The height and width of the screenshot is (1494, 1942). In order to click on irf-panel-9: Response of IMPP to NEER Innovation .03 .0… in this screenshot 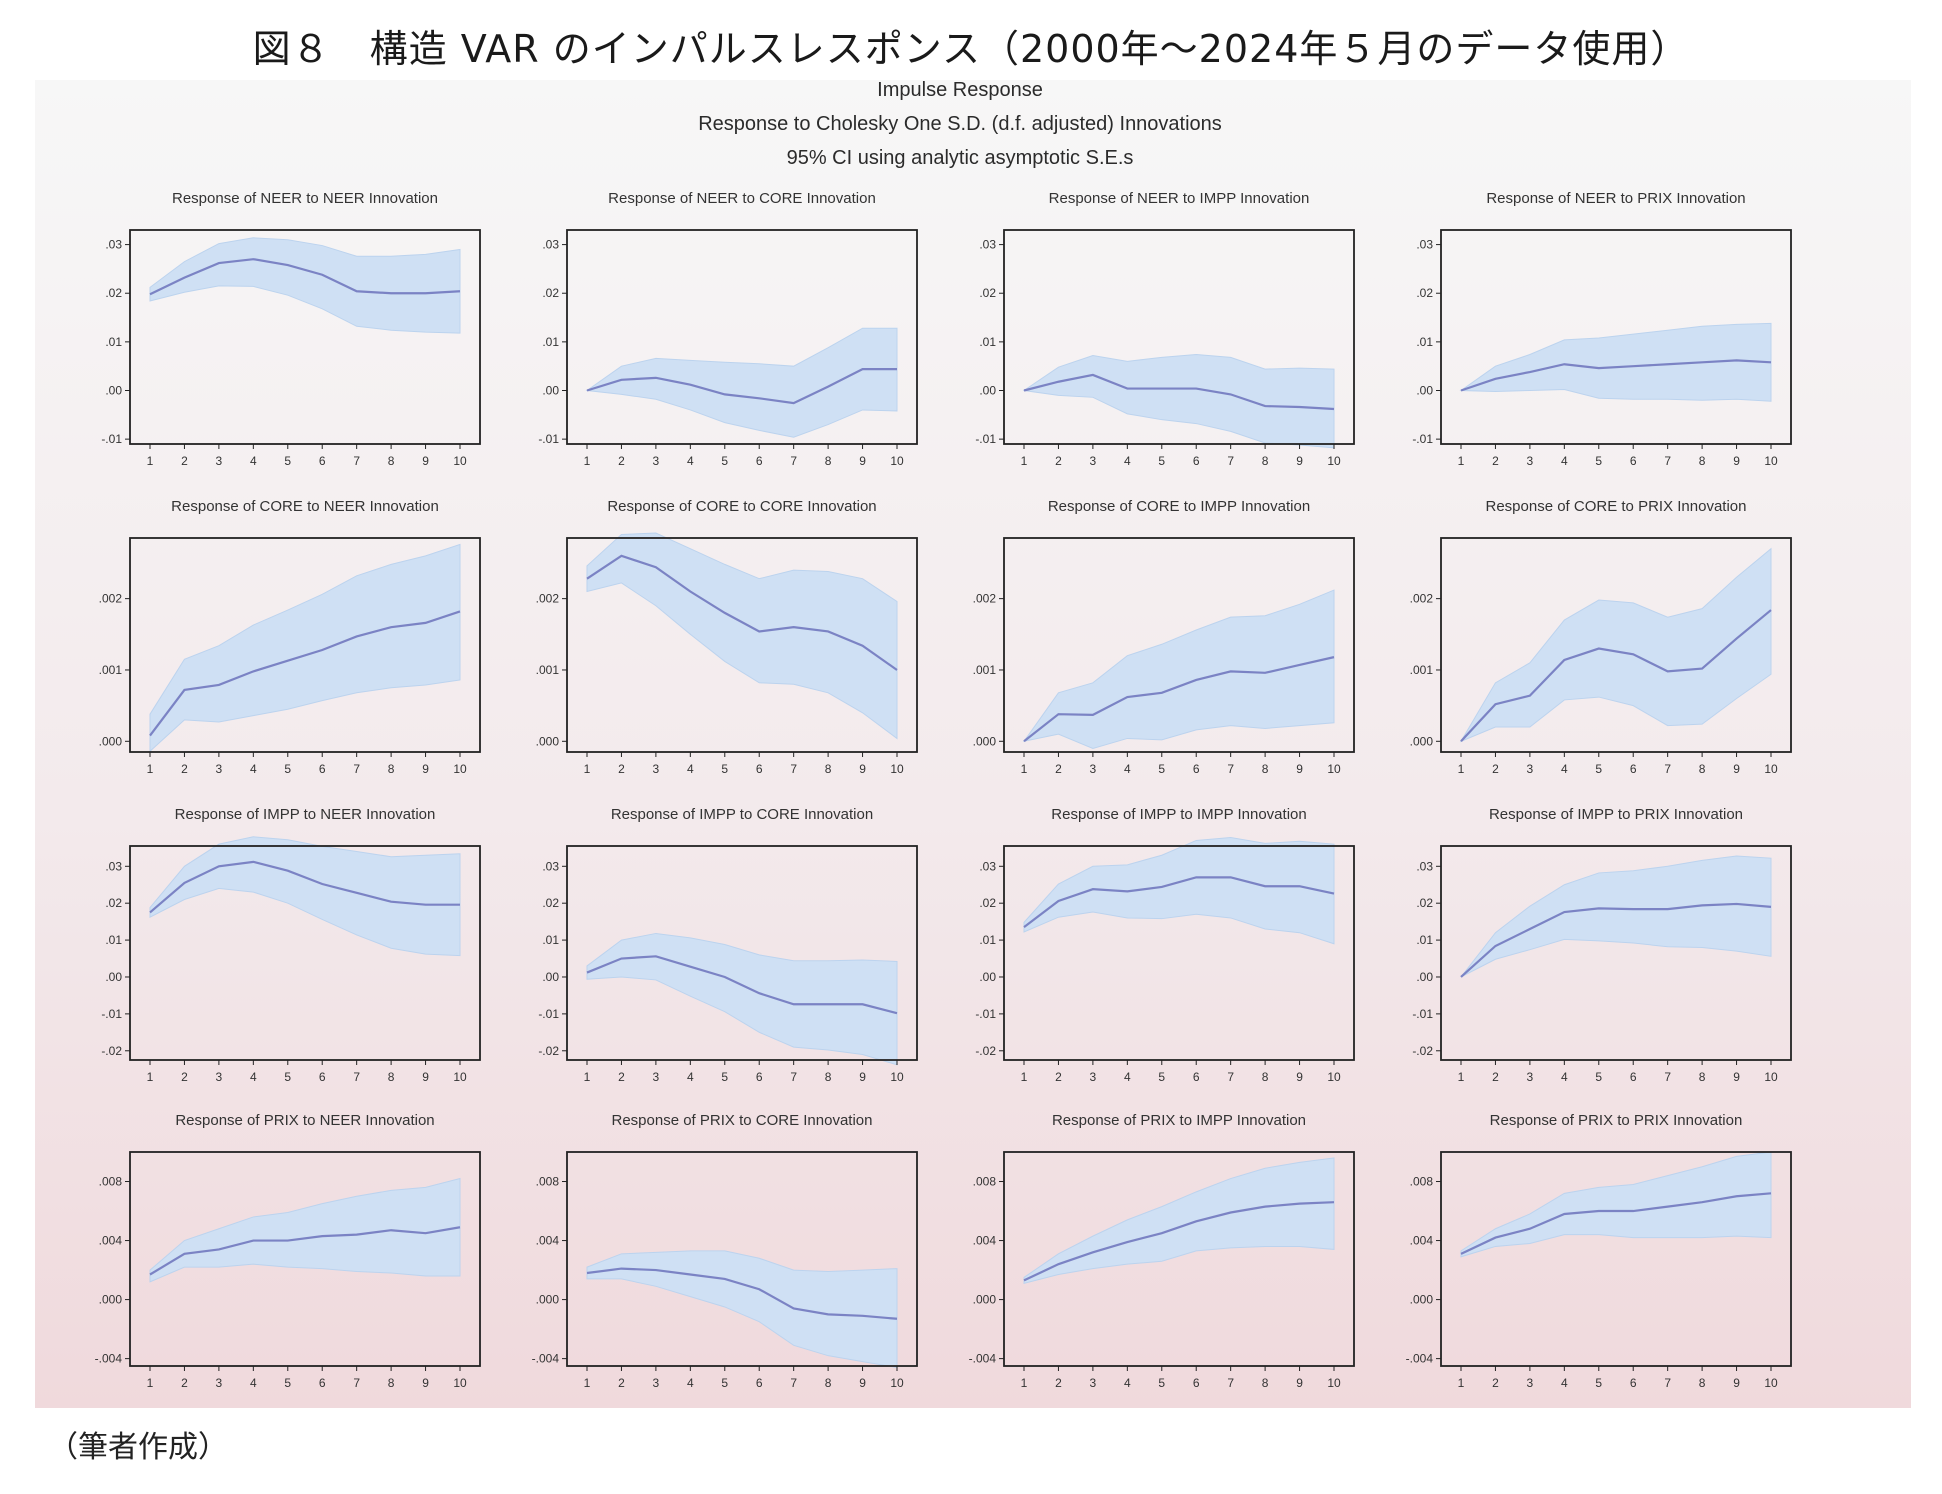, I will do `click(291, 945)`.